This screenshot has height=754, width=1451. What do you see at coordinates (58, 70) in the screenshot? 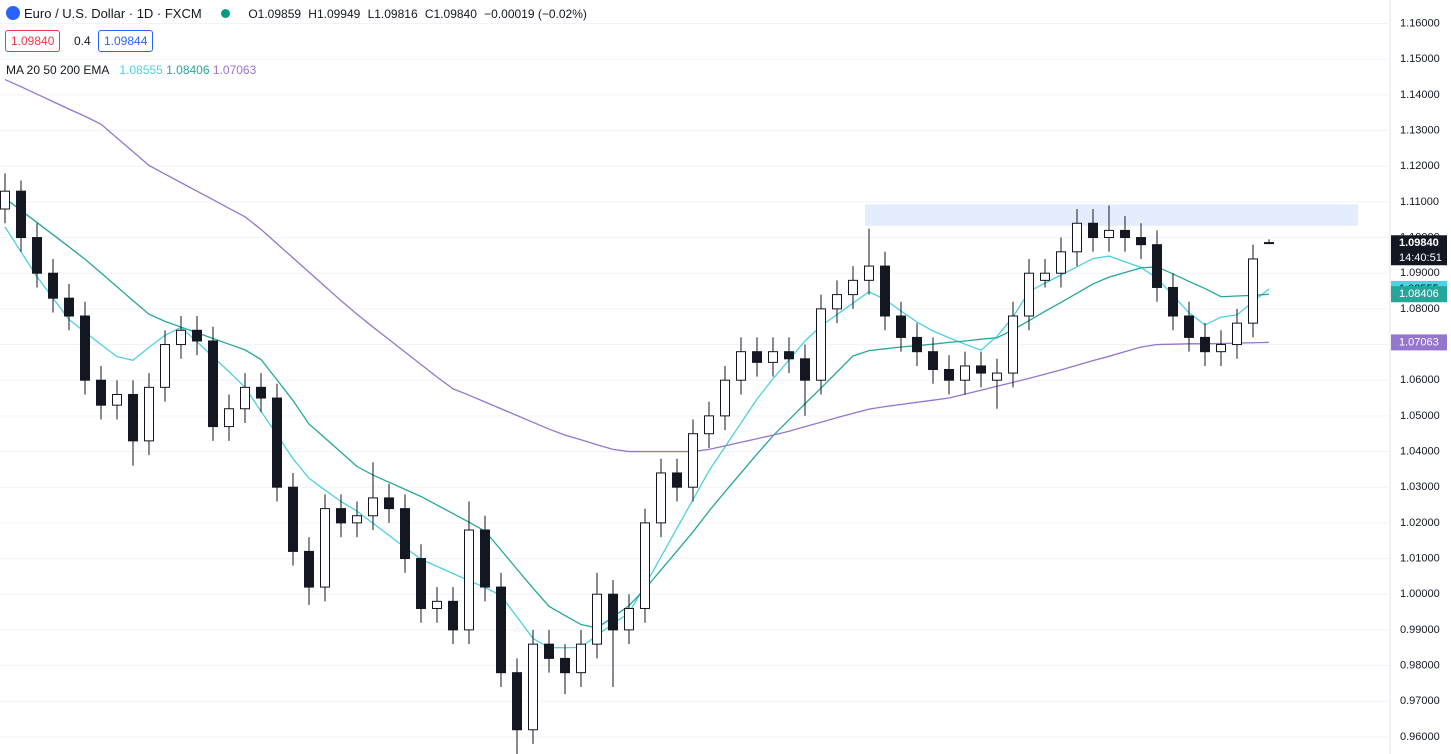
I see `indicator-title: MA 20 50 200 EMA` at bounding box center [58, 70].